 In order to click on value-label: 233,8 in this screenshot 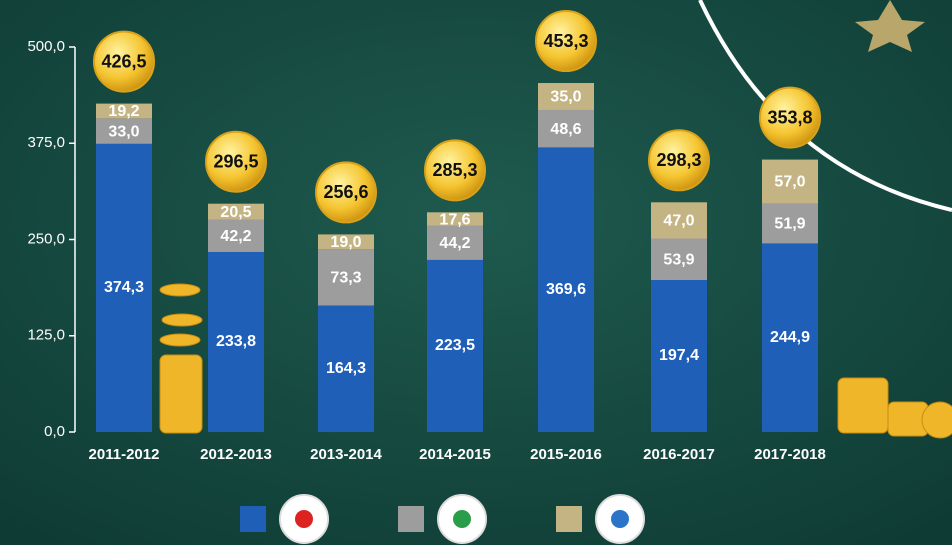, I will do `click(236, 341)`.